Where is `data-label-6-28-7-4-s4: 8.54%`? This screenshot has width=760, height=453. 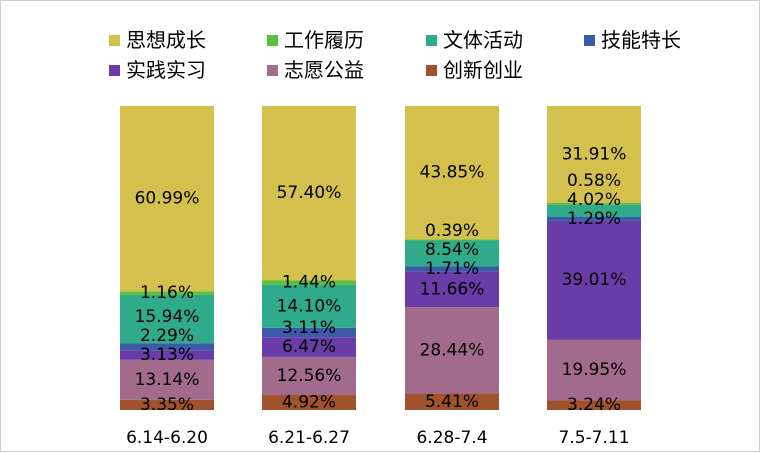
data-label-6-28-7-4-s4: 8.54% is located at coordinates (452, 250).